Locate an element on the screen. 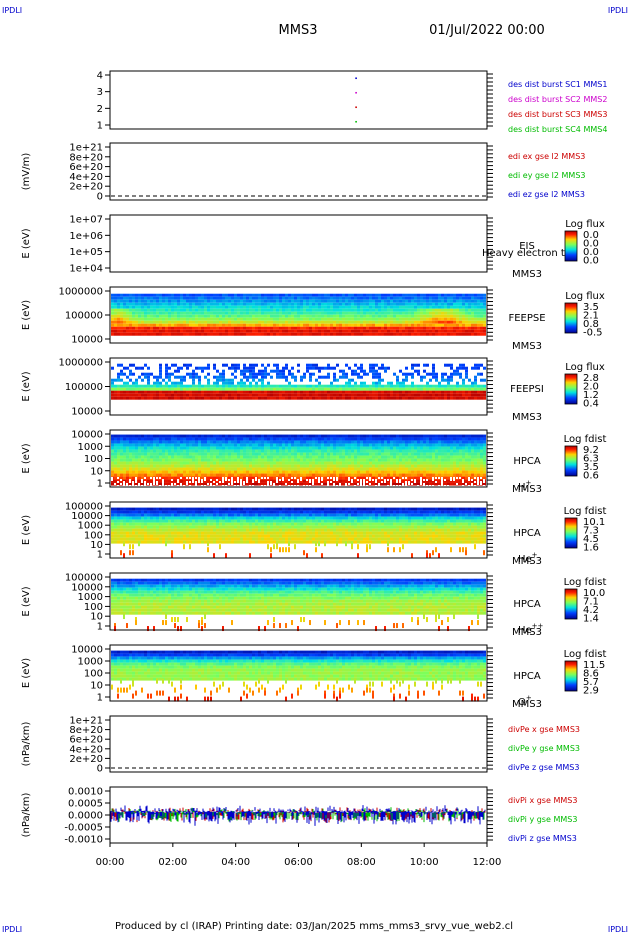  y-tick-label: 100 is located at coordinates (93, 535).